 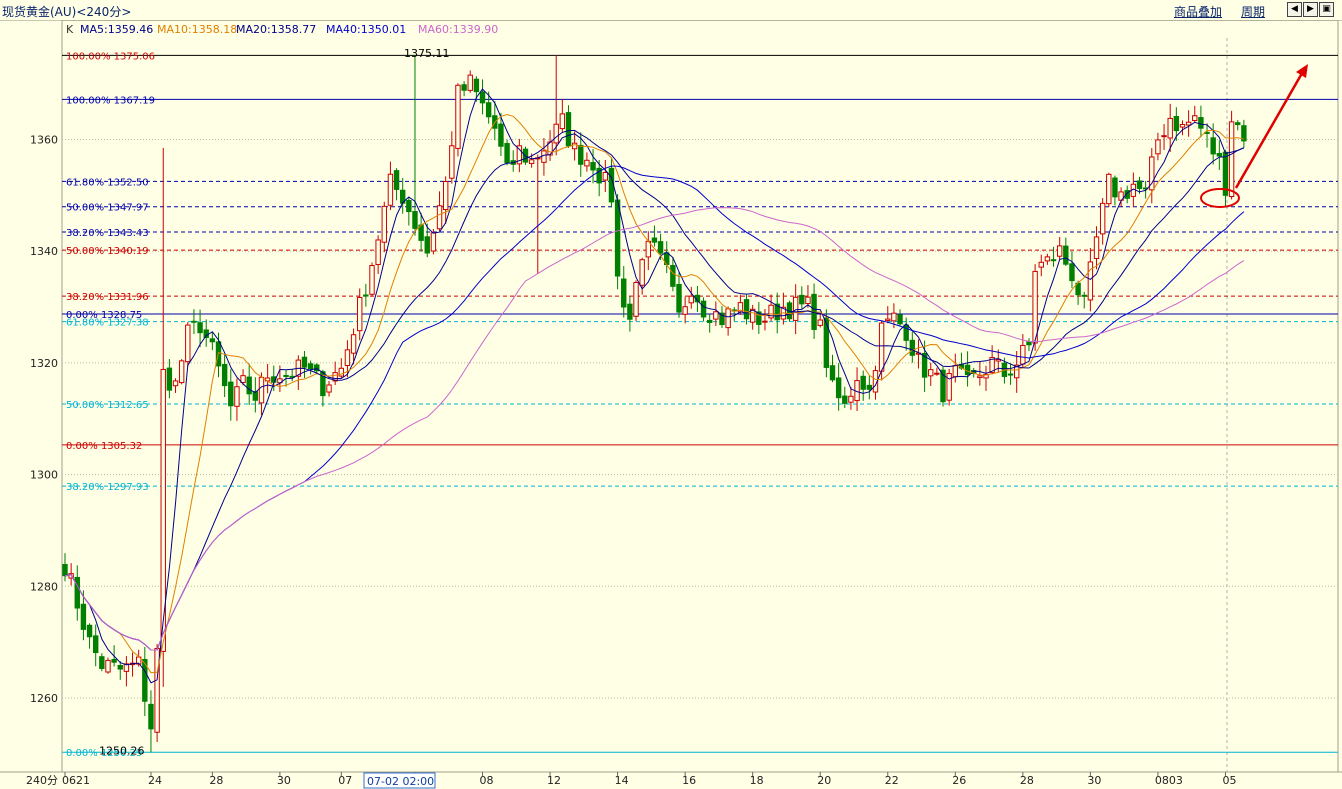 I want to click on cursor-date-box, so click(x=399, y=780).